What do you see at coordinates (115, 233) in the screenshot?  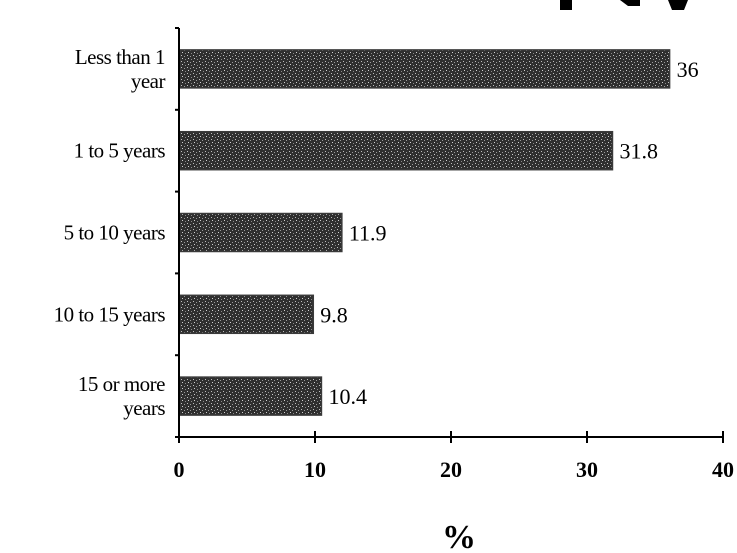 I see `category-label: 5 to 10 years` at bounding box center [115, 233].